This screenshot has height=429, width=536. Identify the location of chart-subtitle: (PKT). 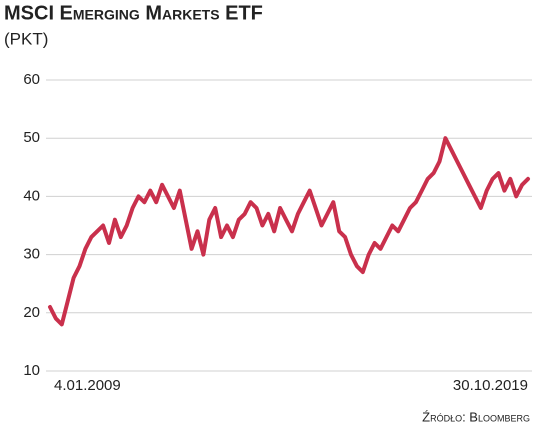
(26, 38).